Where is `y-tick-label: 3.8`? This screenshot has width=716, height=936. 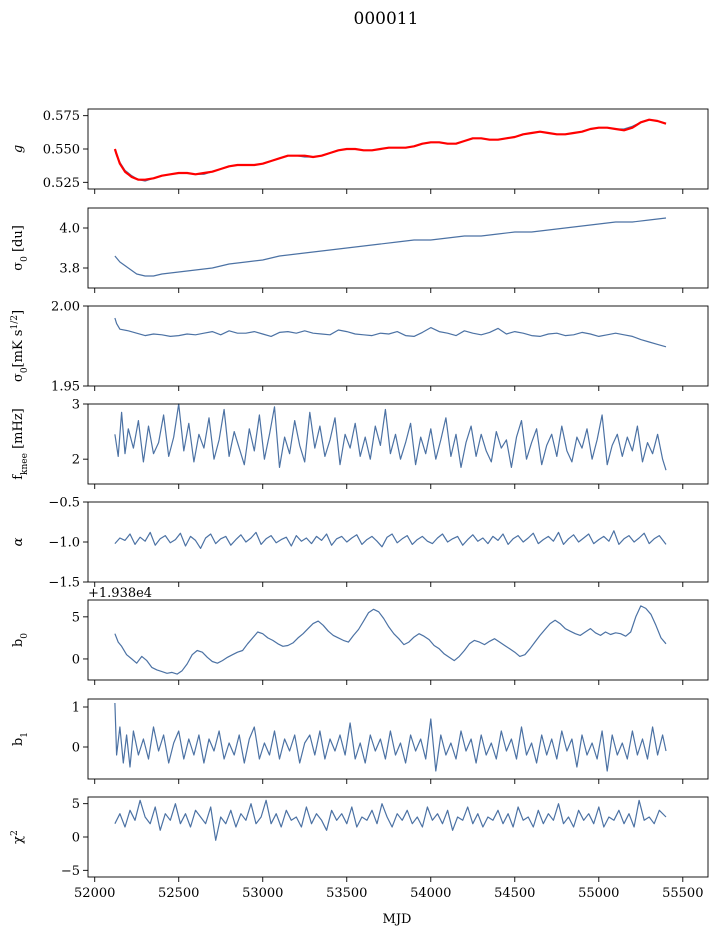 y-tick-label: 3.8 is located at coordinates (69, 269).